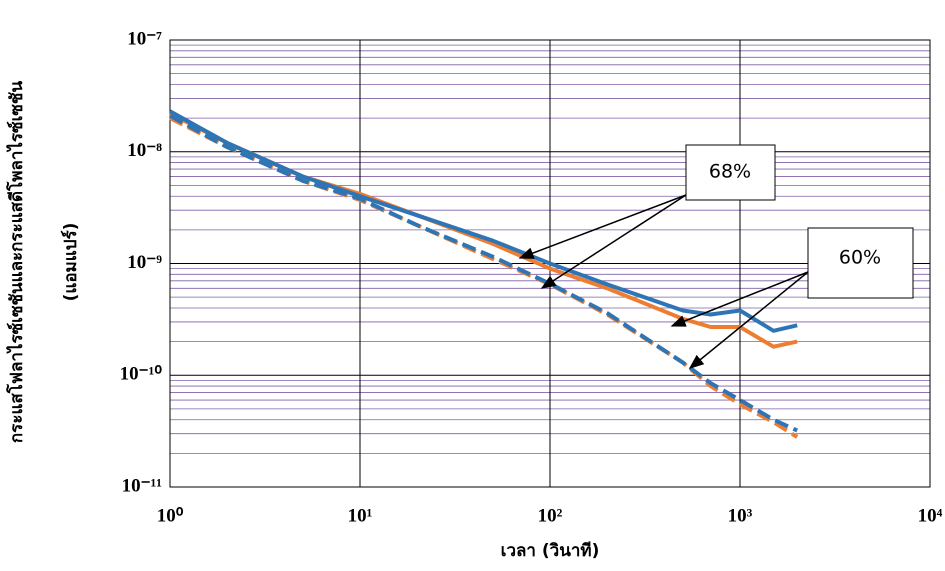 Image resolution: width=945 pixels, height=571 pixels. Describe the element at coordinates (141, 374) in the screenshot. I see `y-tick-label: 10⁻¹⁰` at that location.